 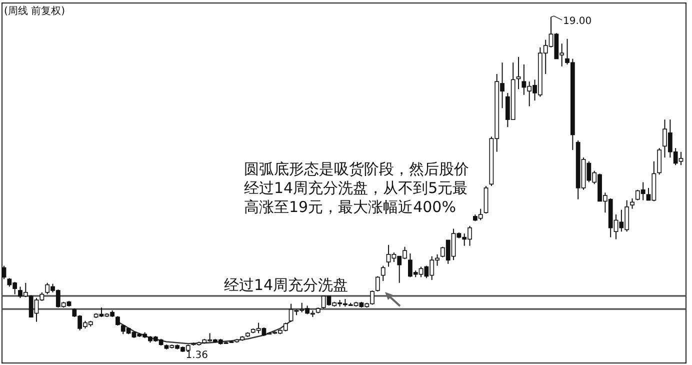 What do you see at coordinates (357, 188) in the screenshot?
I see `annotation: 圆弧底形态是吸货阶段，然后股价经过14周充分洗盘，从不到5元最高涨至19元，最大涨幅近400%` at bounding box center [357, 188].